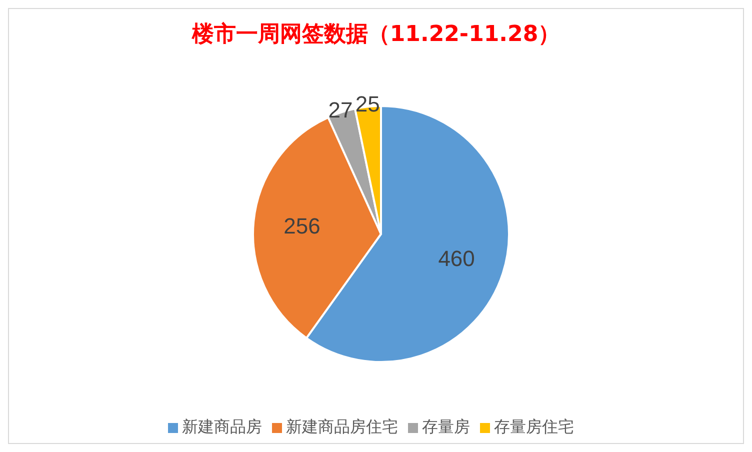  Describe the element at coordinates (446, 426) in the screenshot. I see `legend-label: 存量房` at that location.